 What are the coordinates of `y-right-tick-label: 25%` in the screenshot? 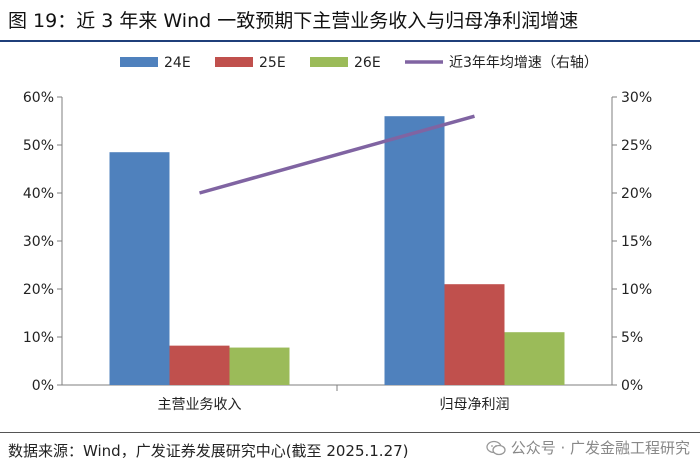 It's located at (636, 146).